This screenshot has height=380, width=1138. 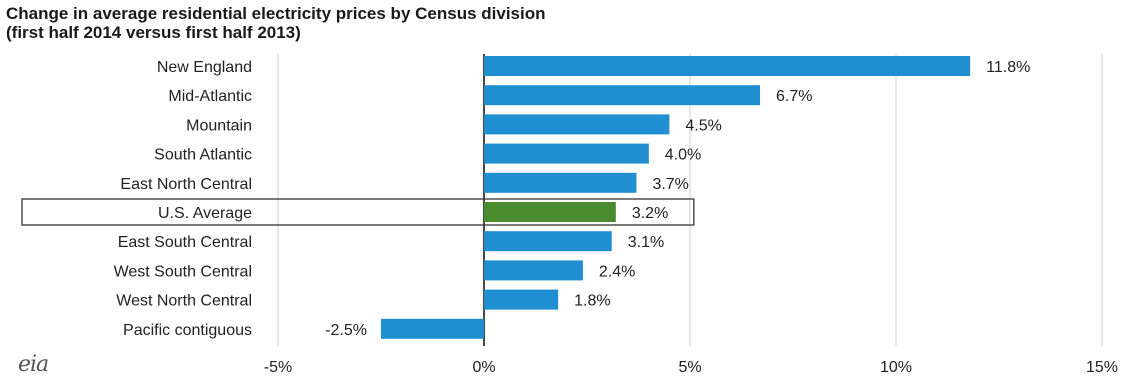 I want to click on category-label: Pacific contiguous, so click(x=187, y=330).